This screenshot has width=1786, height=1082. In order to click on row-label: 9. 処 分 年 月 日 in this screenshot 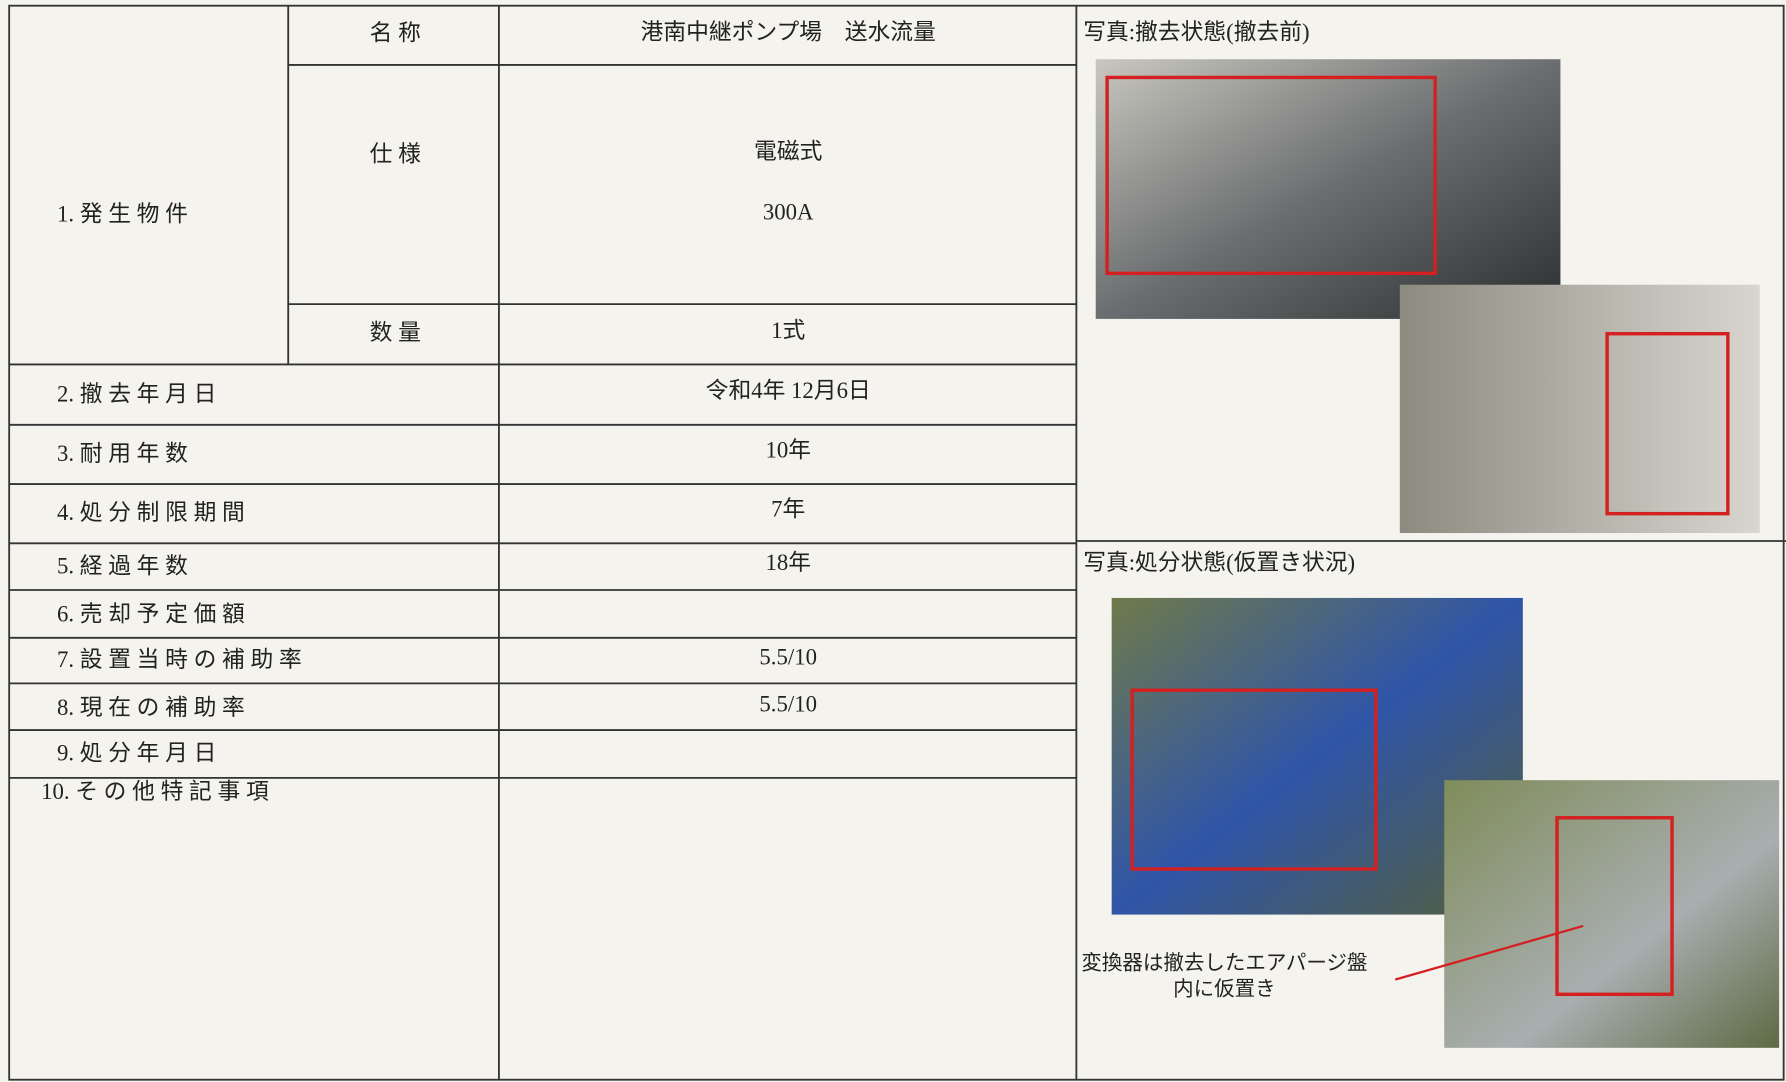, I will do `click(136, 752)`.